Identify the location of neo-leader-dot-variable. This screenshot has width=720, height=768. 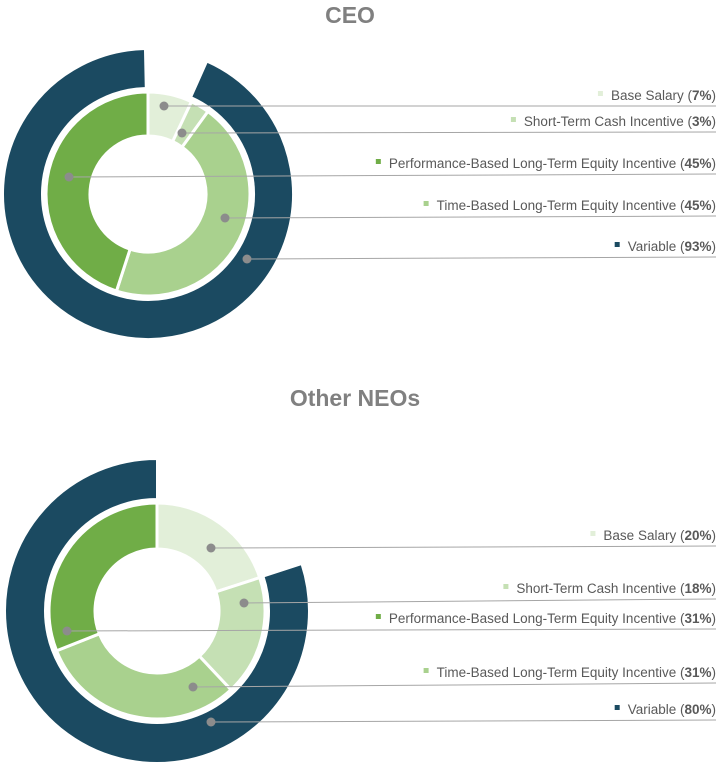
(211, 722).